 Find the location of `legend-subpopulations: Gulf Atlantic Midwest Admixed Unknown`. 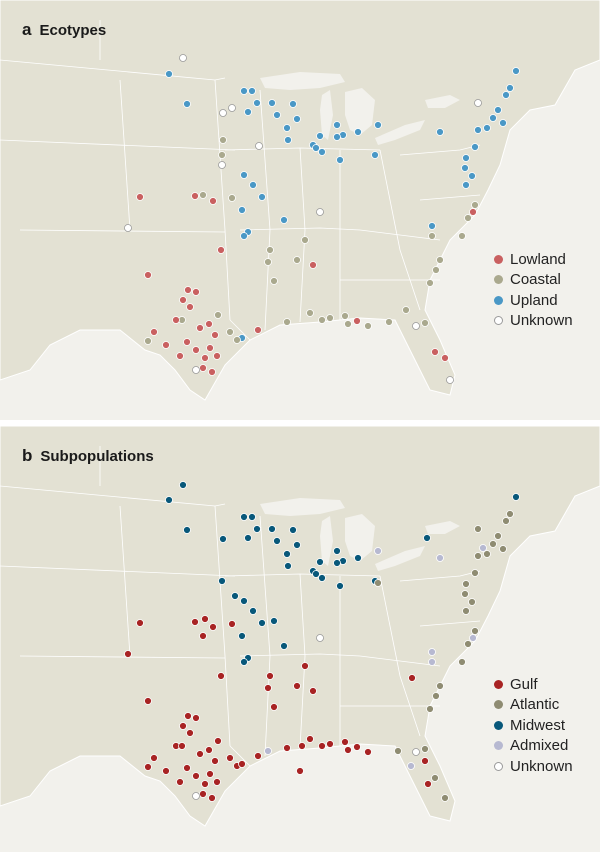

legend-subpopulations: Gulf Atlantic Midwest Admixed Unknown is located at coordinates (533, 725).